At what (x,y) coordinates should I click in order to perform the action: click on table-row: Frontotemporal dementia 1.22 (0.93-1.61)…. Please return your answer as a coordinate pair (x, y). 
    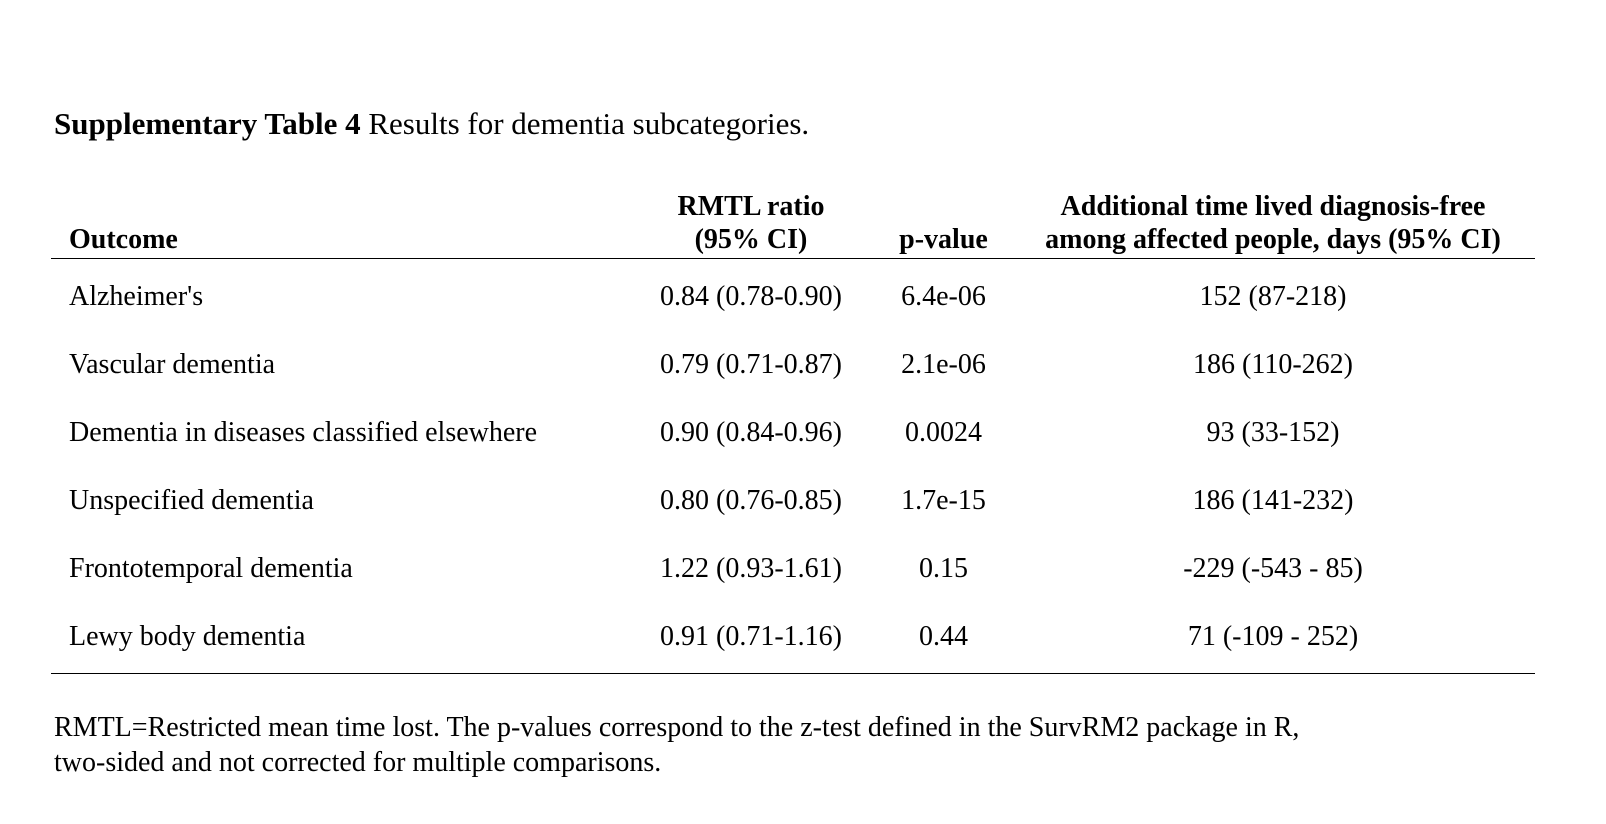
    Looking at the image, I should click on (793, 569).